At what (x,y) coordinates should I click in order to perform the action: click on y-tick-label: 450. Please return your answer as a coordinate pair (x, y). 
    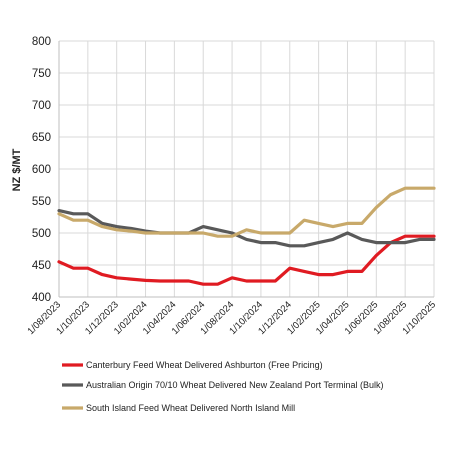
    Looking at the image, I should click on (41, 266).